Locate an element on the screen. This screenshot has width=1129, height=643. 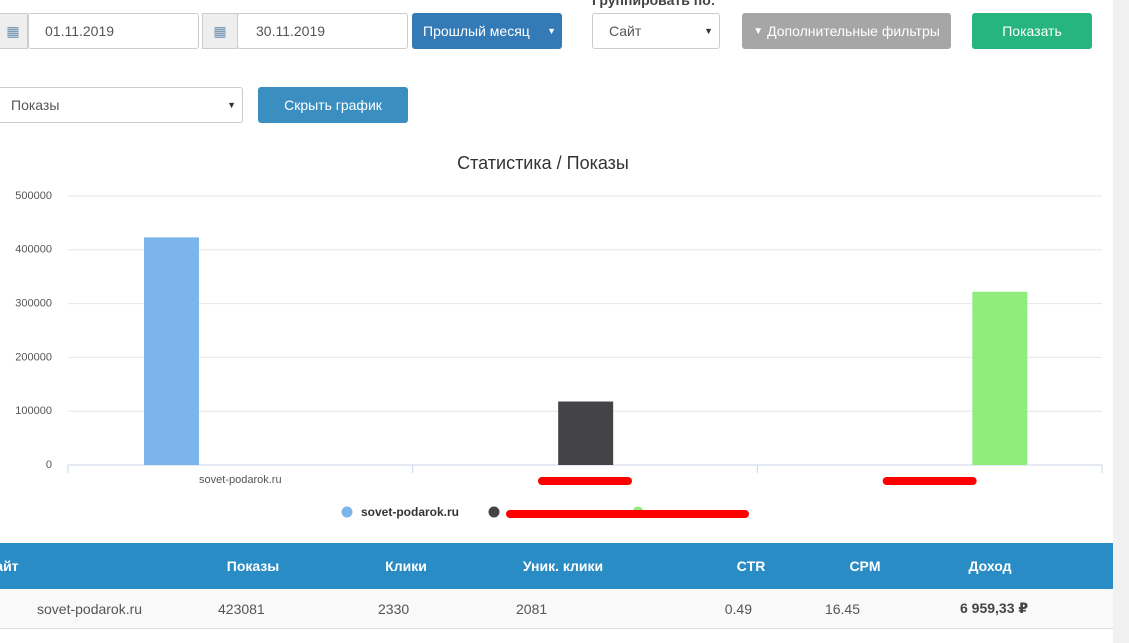
date-to: 30.11.2019 is located at coordinates (322, 31).